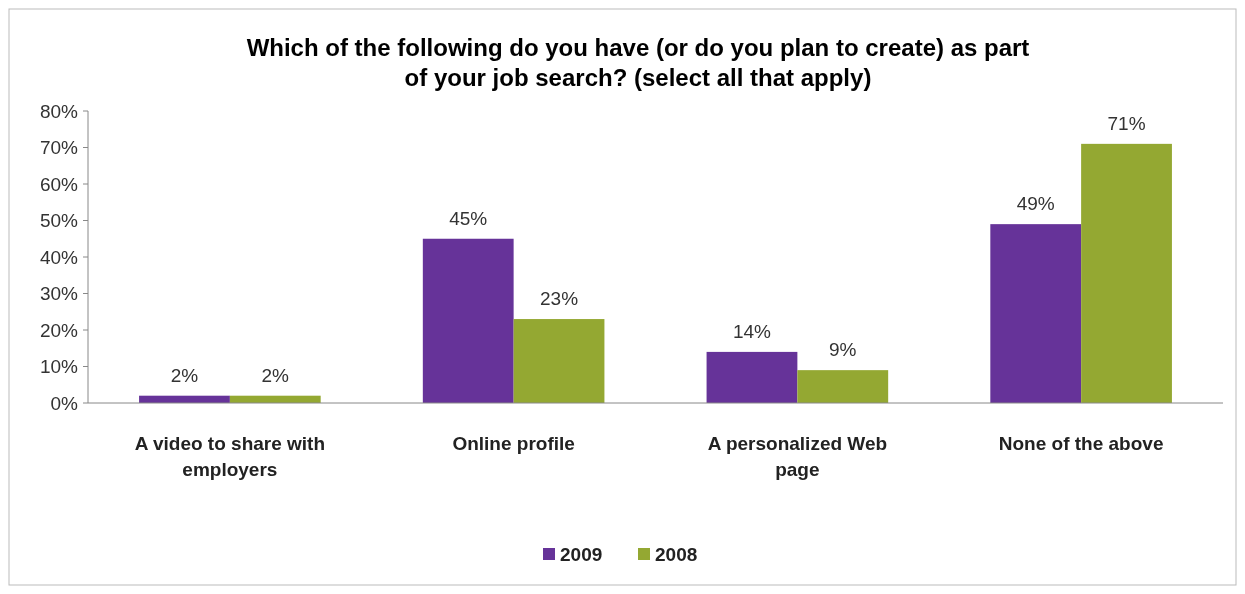 The width and height of the screenshot is (1245, 594). I want to click on y-tick-label: 50%, so click(59, 221).